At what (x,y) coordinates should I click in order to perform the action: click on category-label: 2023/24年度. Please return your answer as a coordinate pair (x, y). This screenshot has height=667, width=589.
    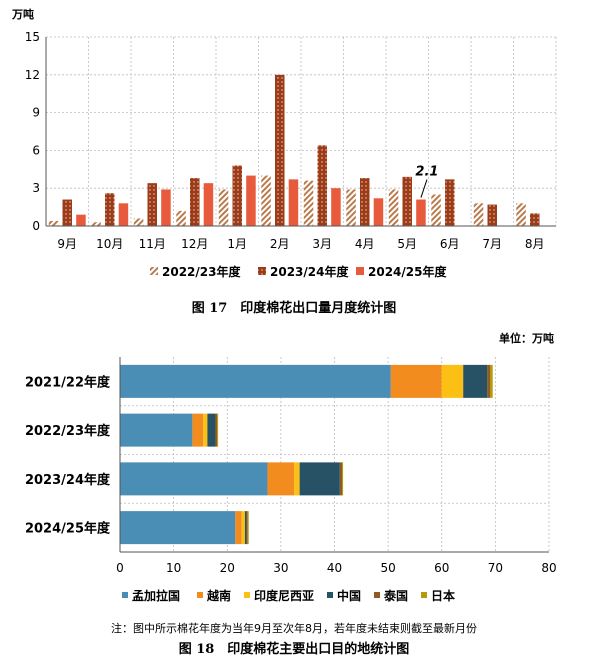
    Looking at the image, I should click on (68, 480).